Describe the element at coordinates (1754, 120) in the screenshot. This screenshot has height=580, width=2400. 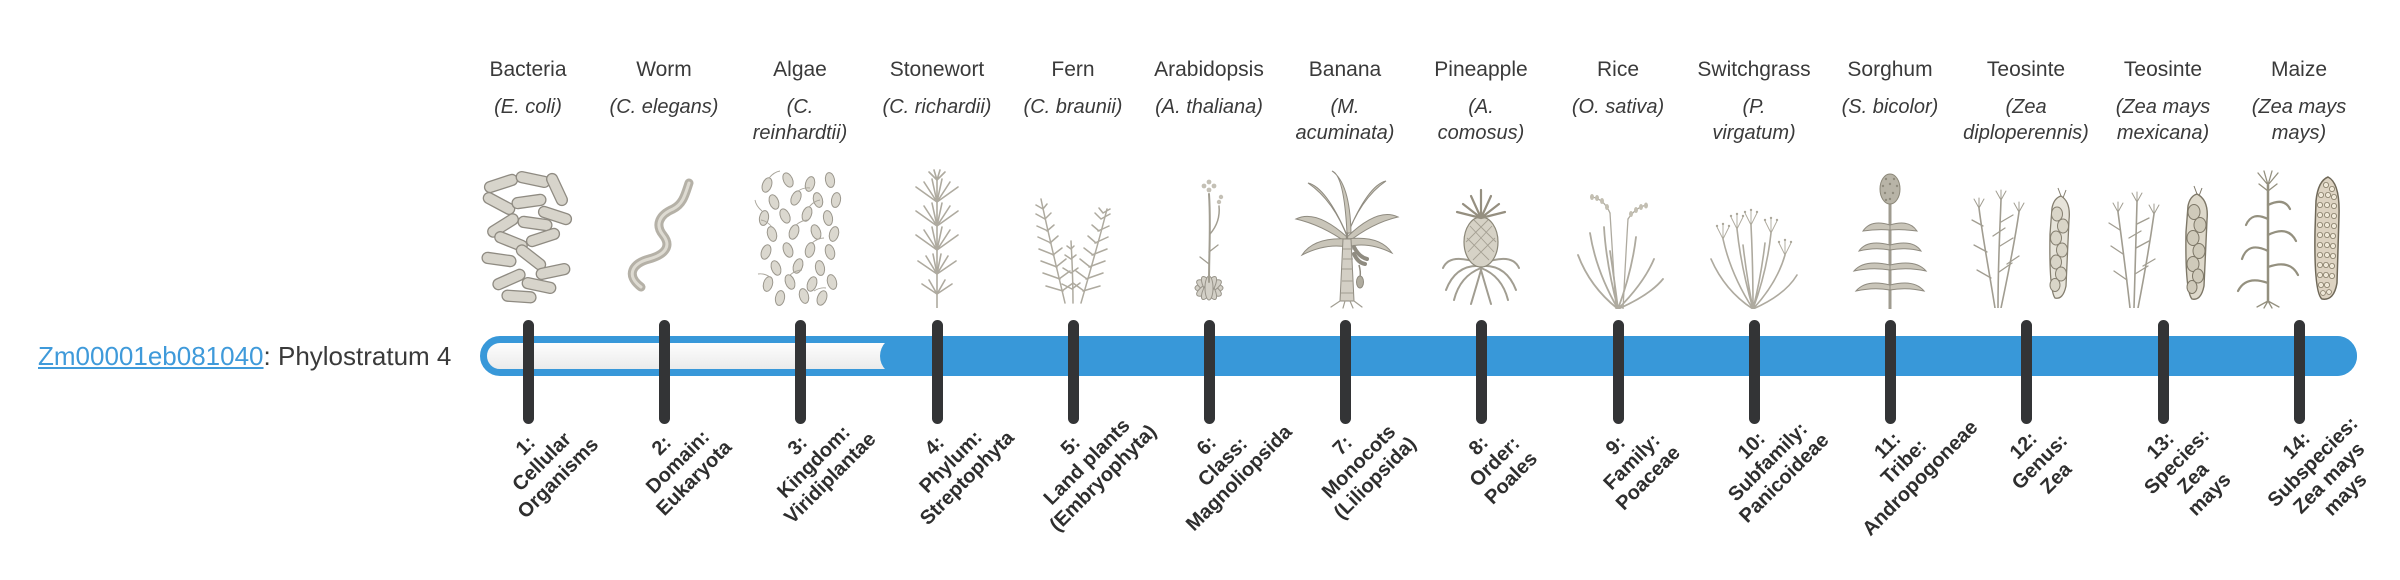
I see `organism-species: (P. virgatum)` at that location.